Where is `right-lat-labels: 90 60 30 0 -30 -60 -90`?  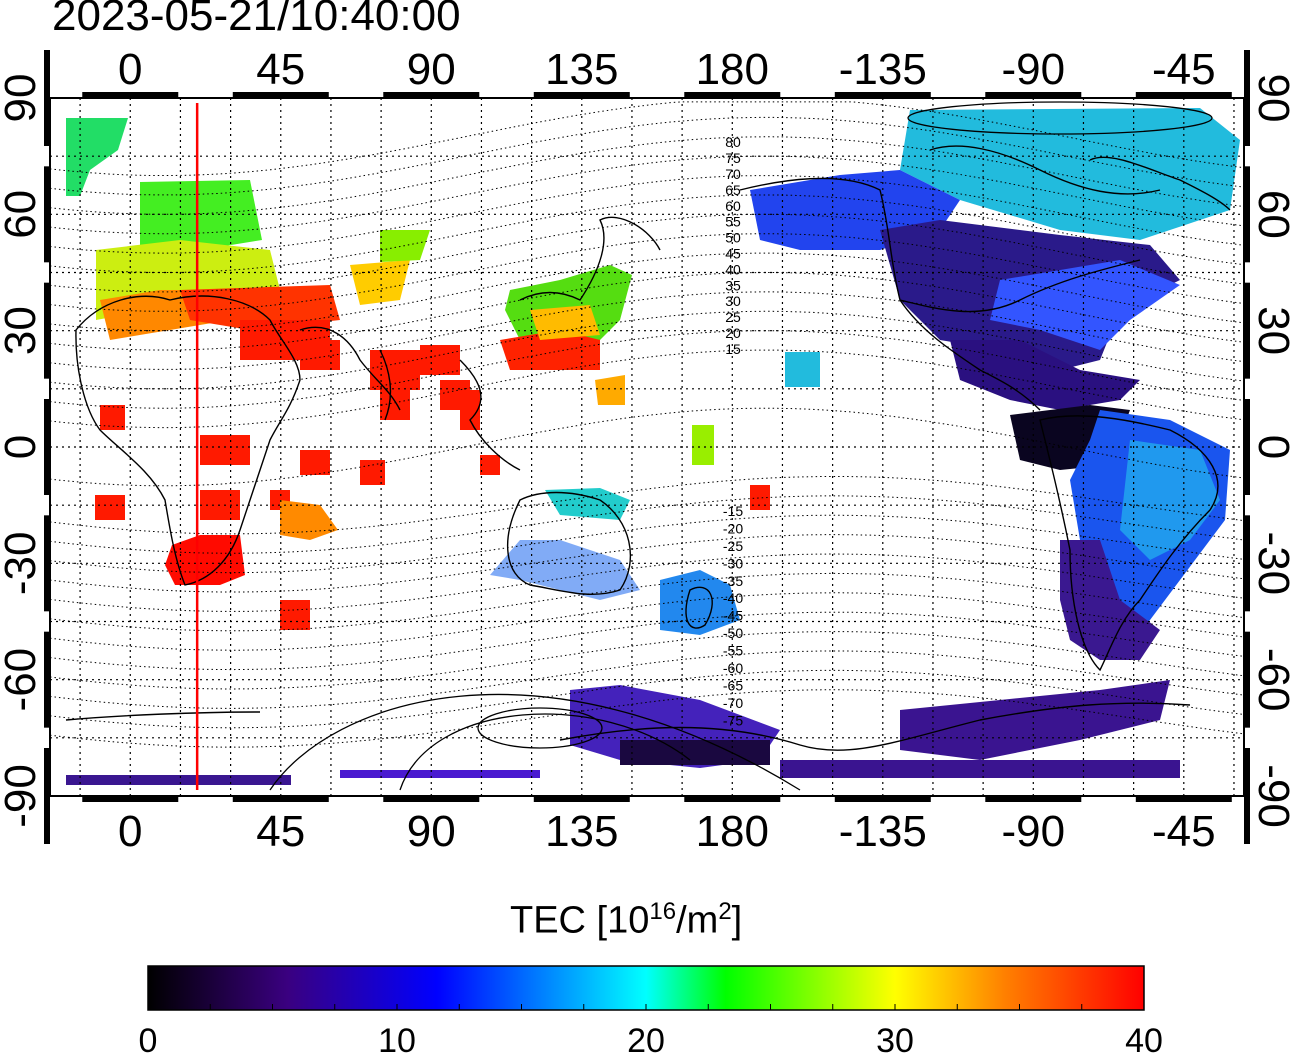
right-lat-labels: 90 60 30 0 -30 -60 -90 is located at coordinates (1271, 451).